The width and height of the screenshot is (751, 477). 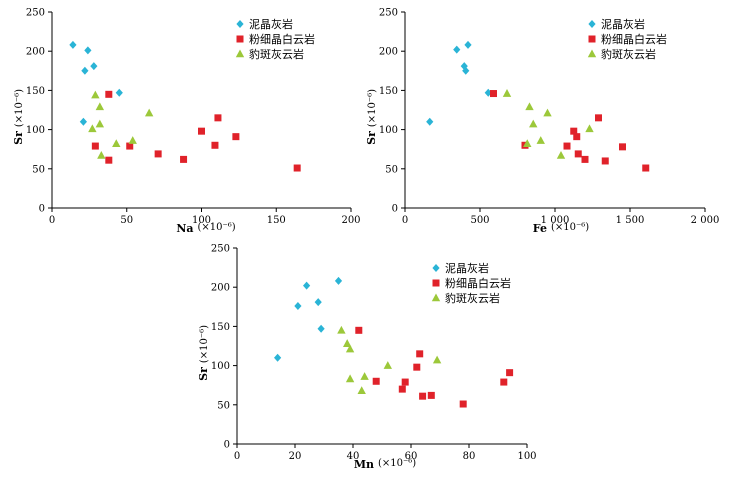 I want to click on x-tick-label: 500, so click(x=479, y=220).